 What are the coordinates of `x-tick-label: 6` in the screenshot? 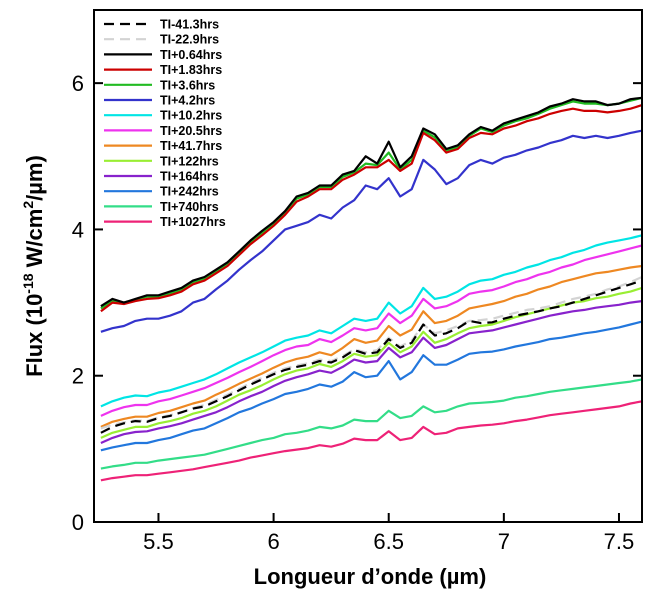 It's located at (273, 541).